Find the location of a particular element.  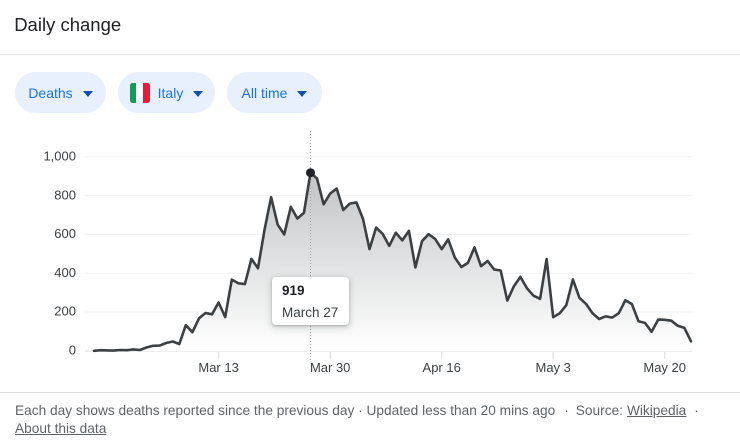

svg-text: Mar 30 is located at coordinates (330, 367).